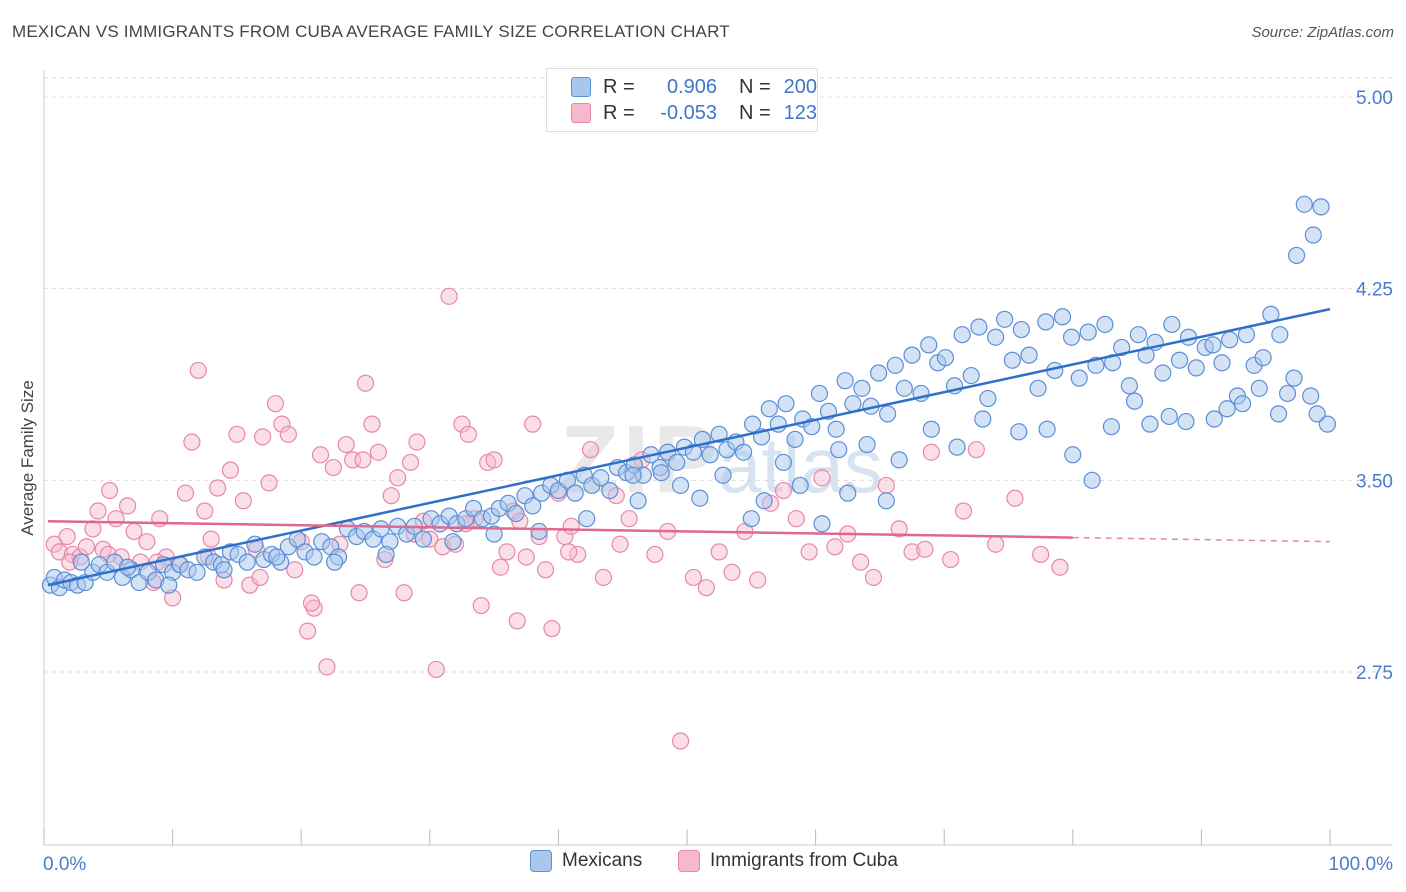  I want to click on x-tick-labels: 0.0% 100.0%, so click(718, 864).